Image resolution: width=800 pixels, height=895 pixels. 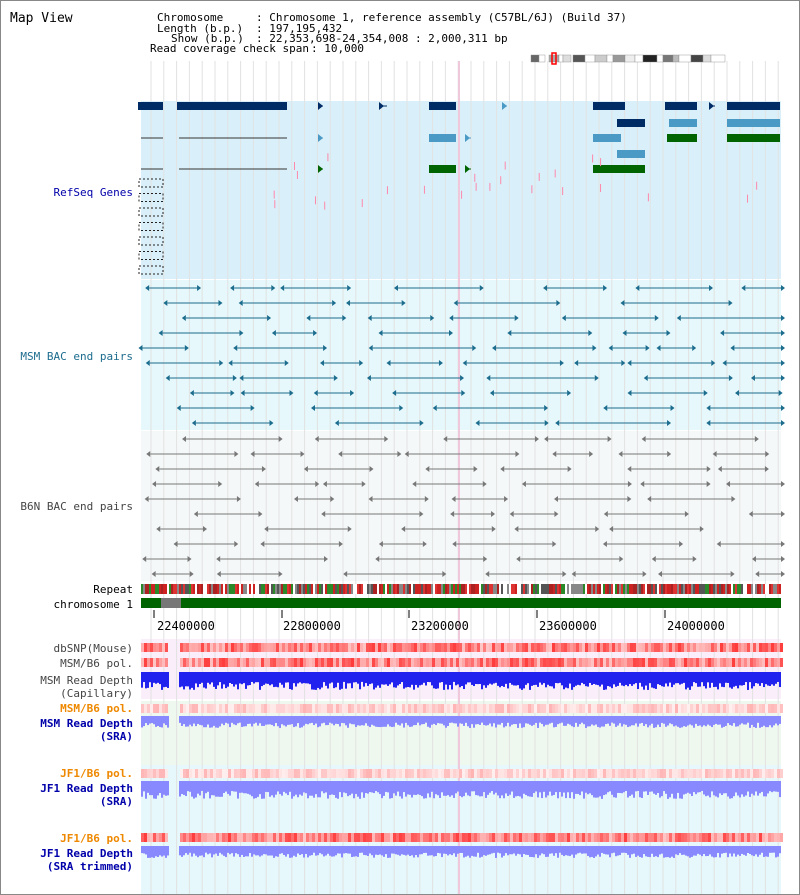 What do you see at coordinates (89, 866) in the screenshot?
I see `track-label-jf1-depth-trim-sub: (SRA trimmed)` at bounding box center [89, 866].